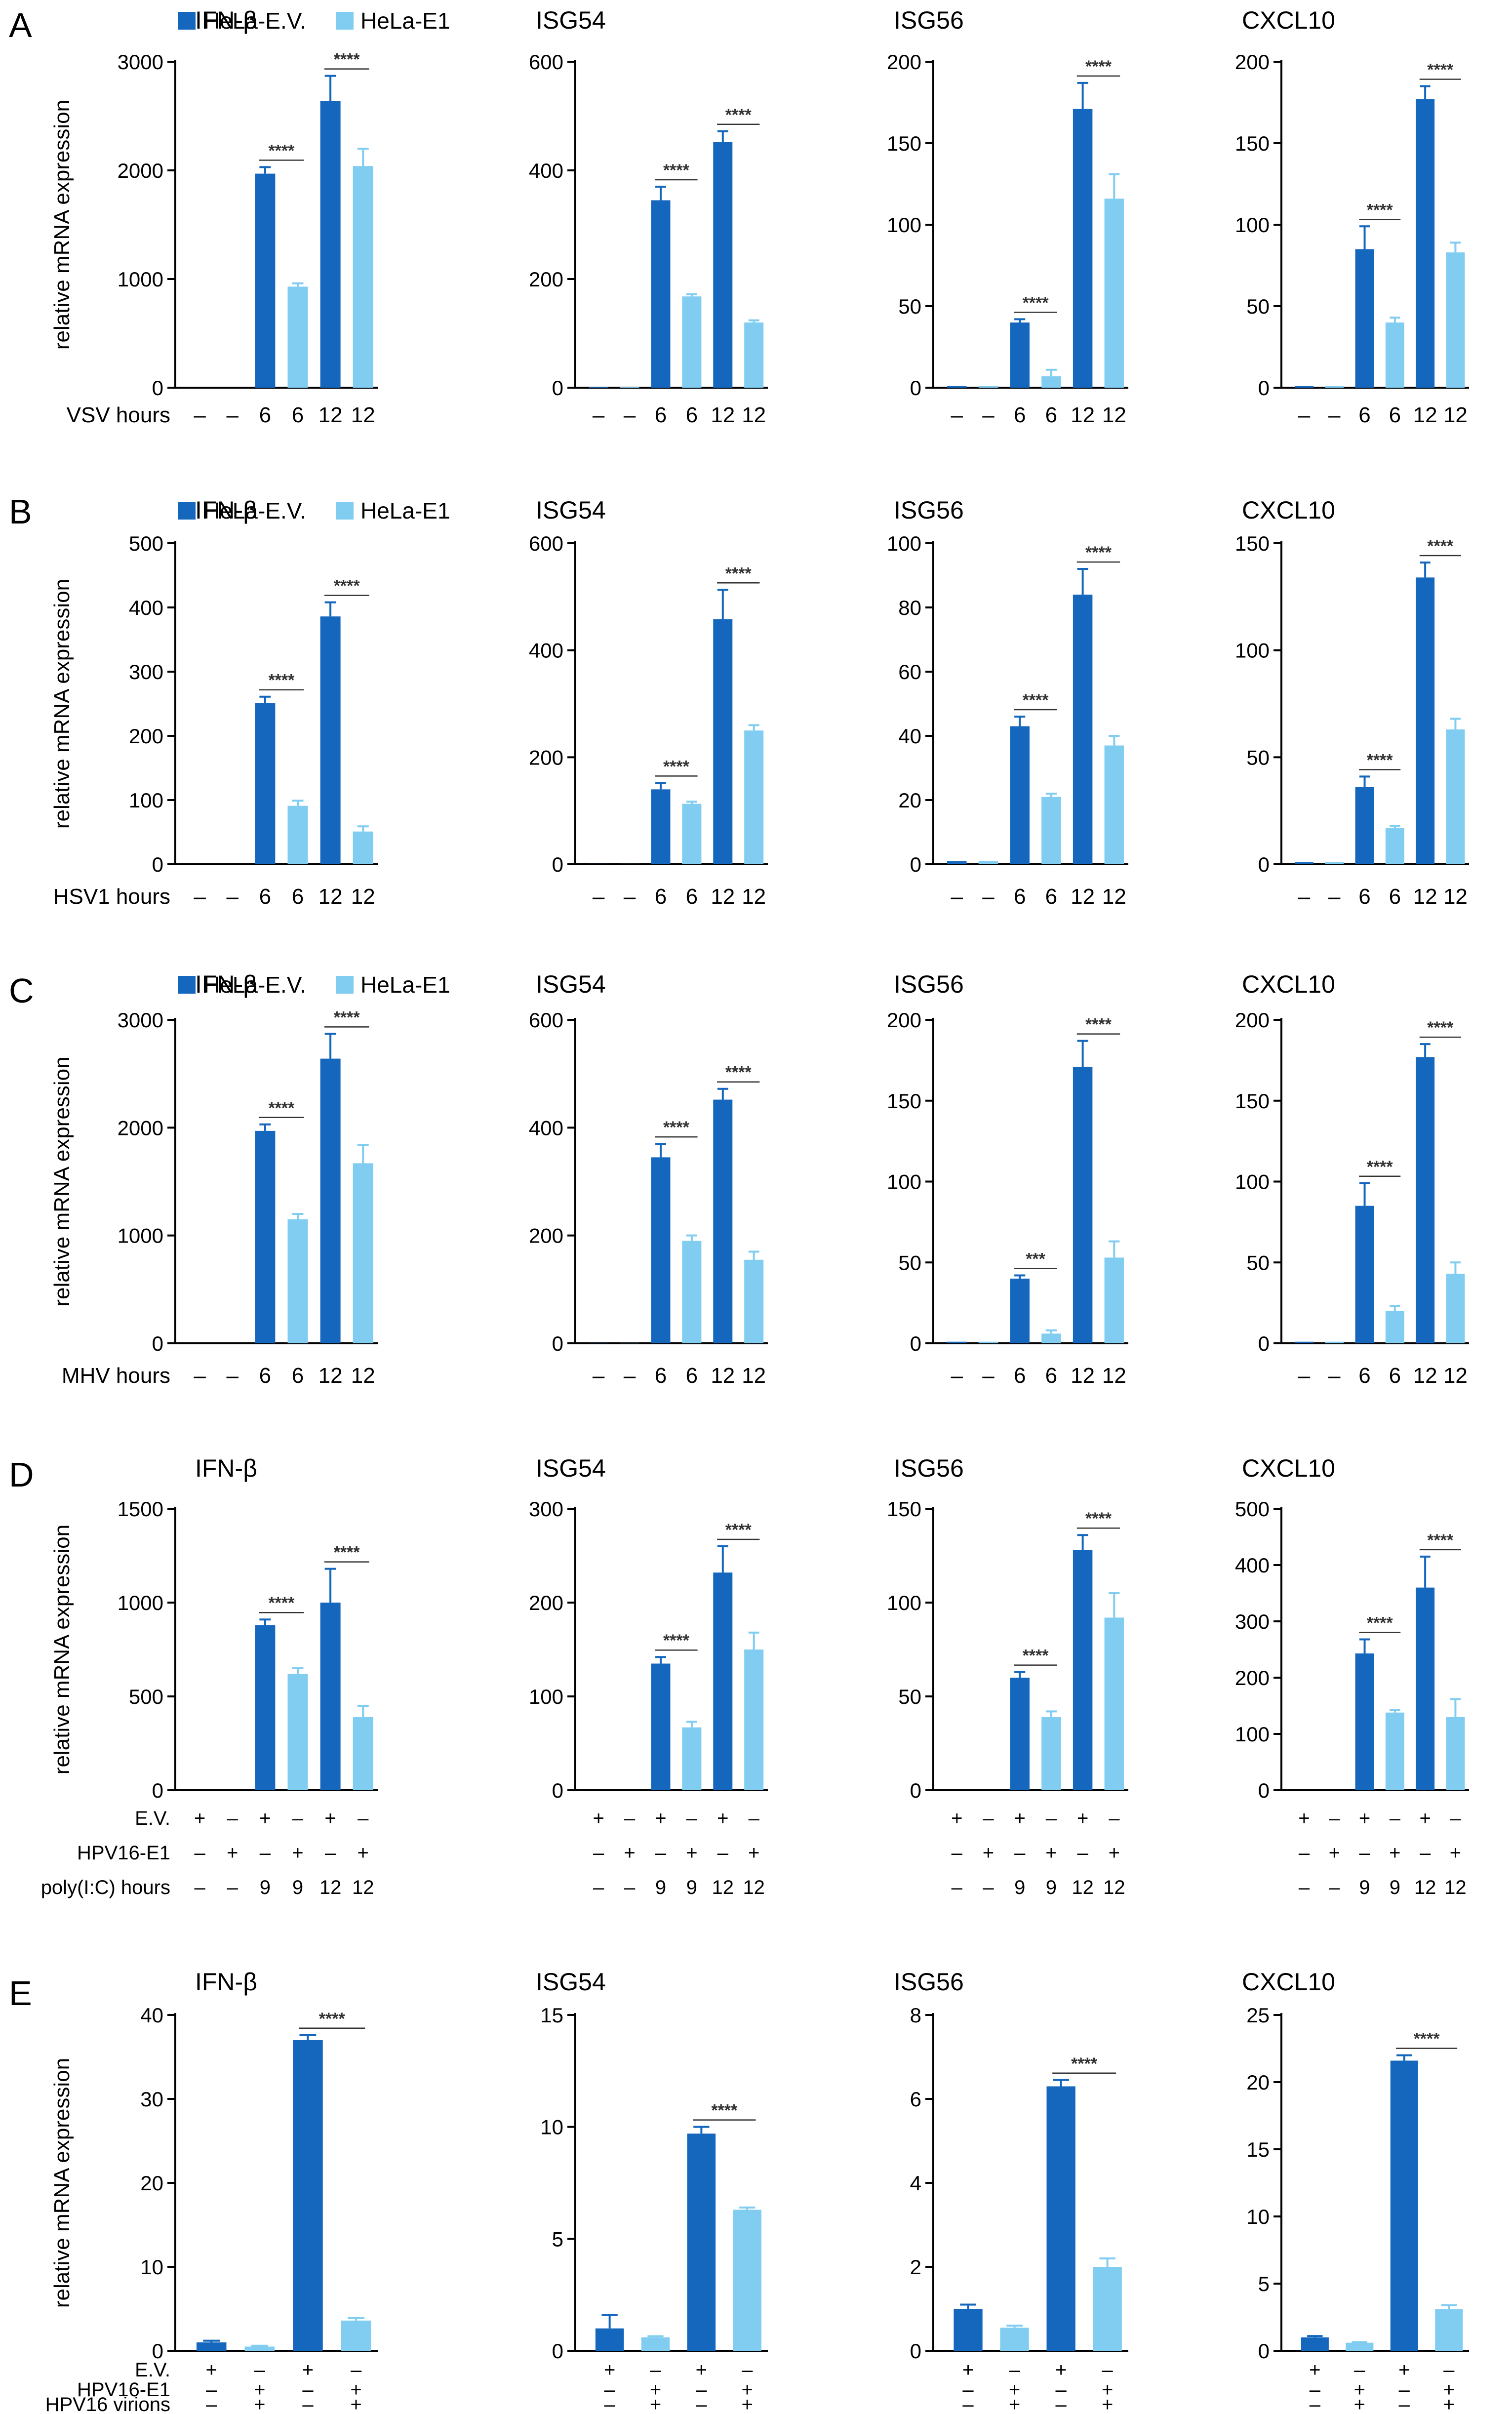 This screenshot has width=1512, height=2414. What do you see at coordinates (910, 672) in the screenshot?
I see `y-tick-label: 60` at bounding box center [910, 672].